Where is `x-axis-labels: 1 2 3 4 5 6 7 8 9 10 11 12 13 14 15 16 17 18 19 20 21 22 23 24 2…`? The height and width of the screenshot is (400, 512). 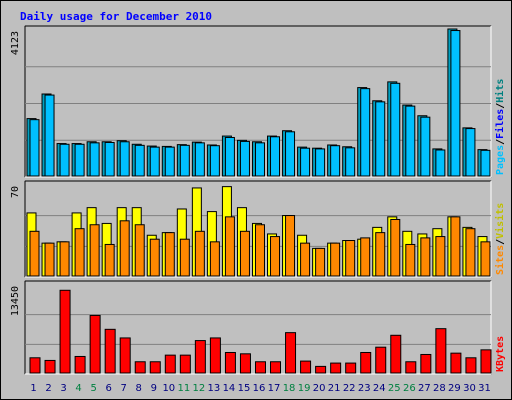 x-axis-labels: 1 2 3 4 5 6 7 8 9 10 11 12 13 14 15 16 17 18 19 20 21 22 23 24 2… is located at coordinates (260, 388).